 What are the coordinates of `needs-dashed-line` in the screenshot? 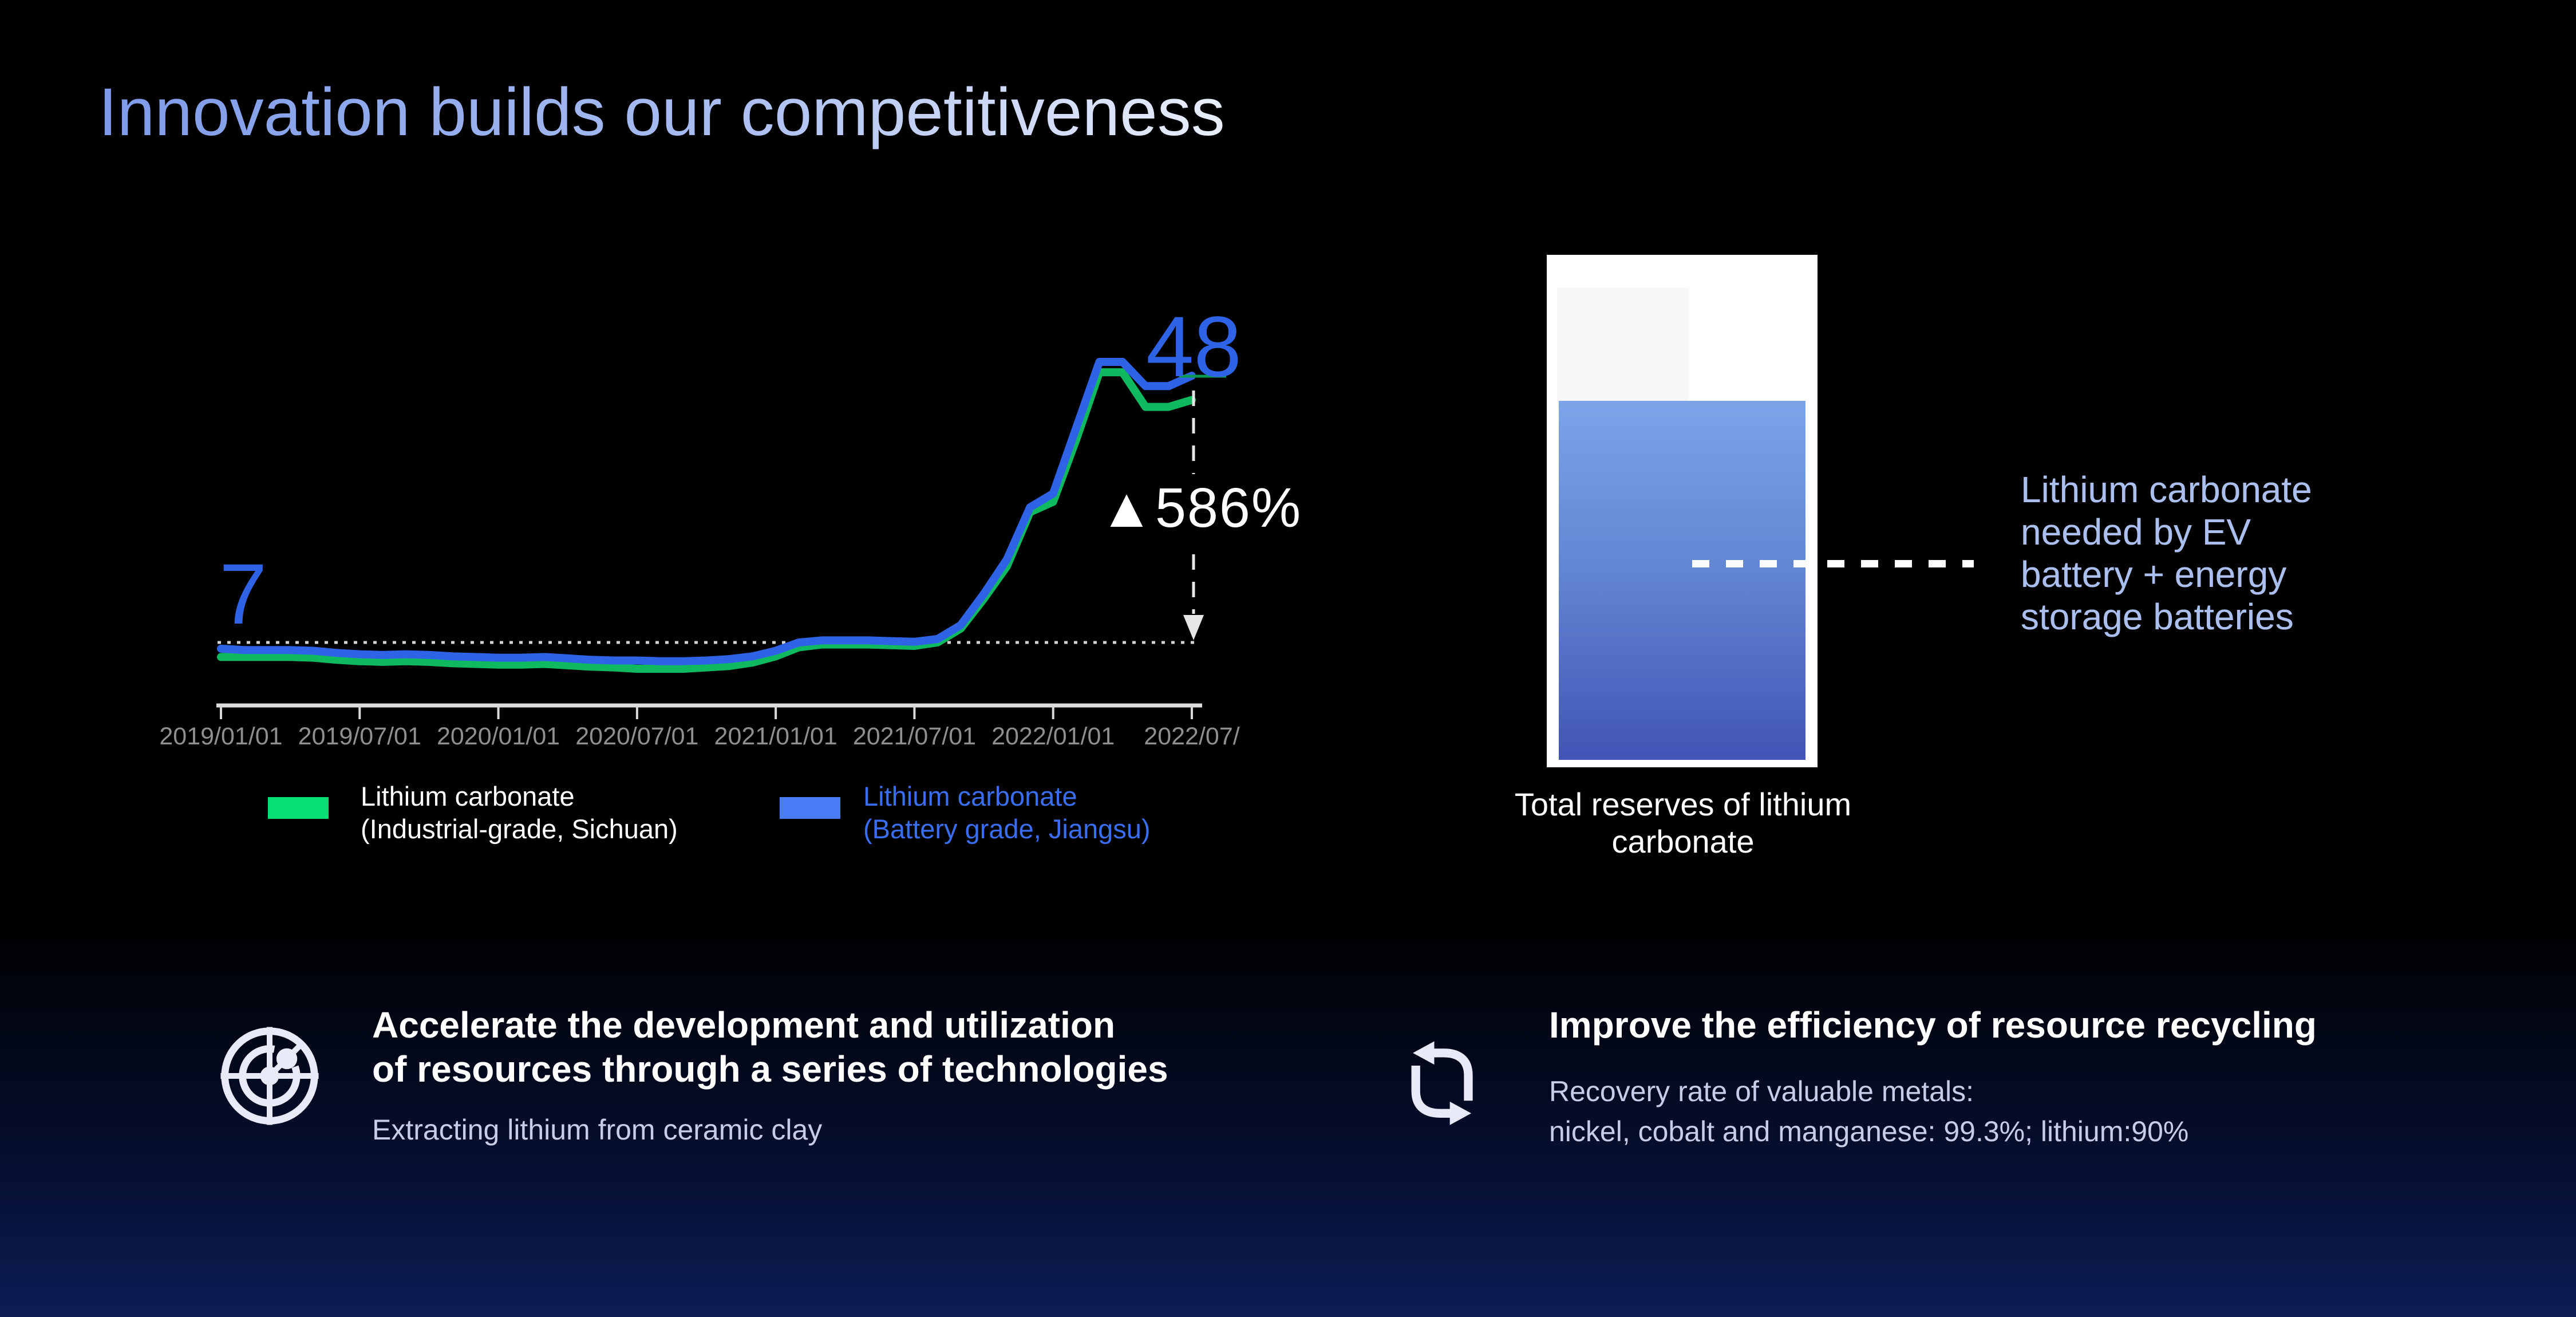 It's located at (1833, 563).